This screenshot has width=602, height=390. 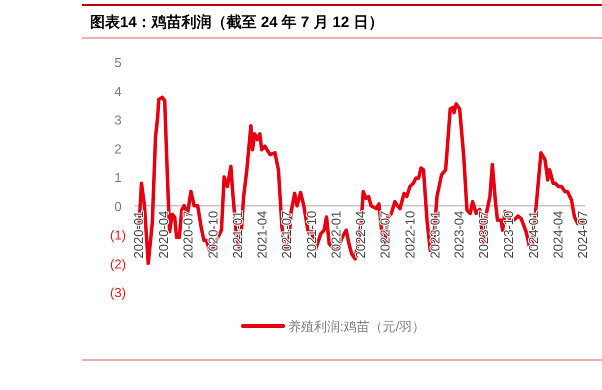 I want to click on y-tick-label: (3), so click(x=118, y=292).